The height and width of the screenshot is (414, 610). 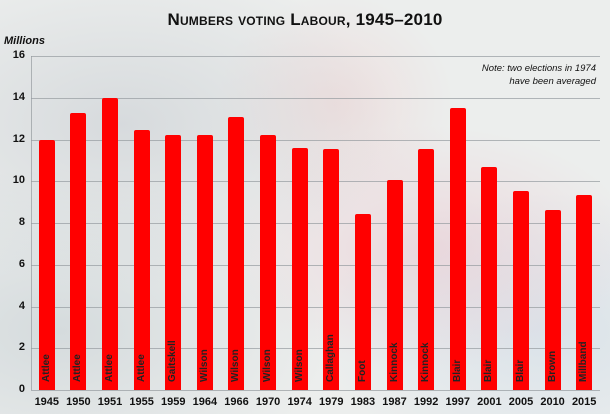 What do you see at coordinates (457, 249) in the screenshot?
I see `bar-1997: Blair` at bounding box center [457, 249].